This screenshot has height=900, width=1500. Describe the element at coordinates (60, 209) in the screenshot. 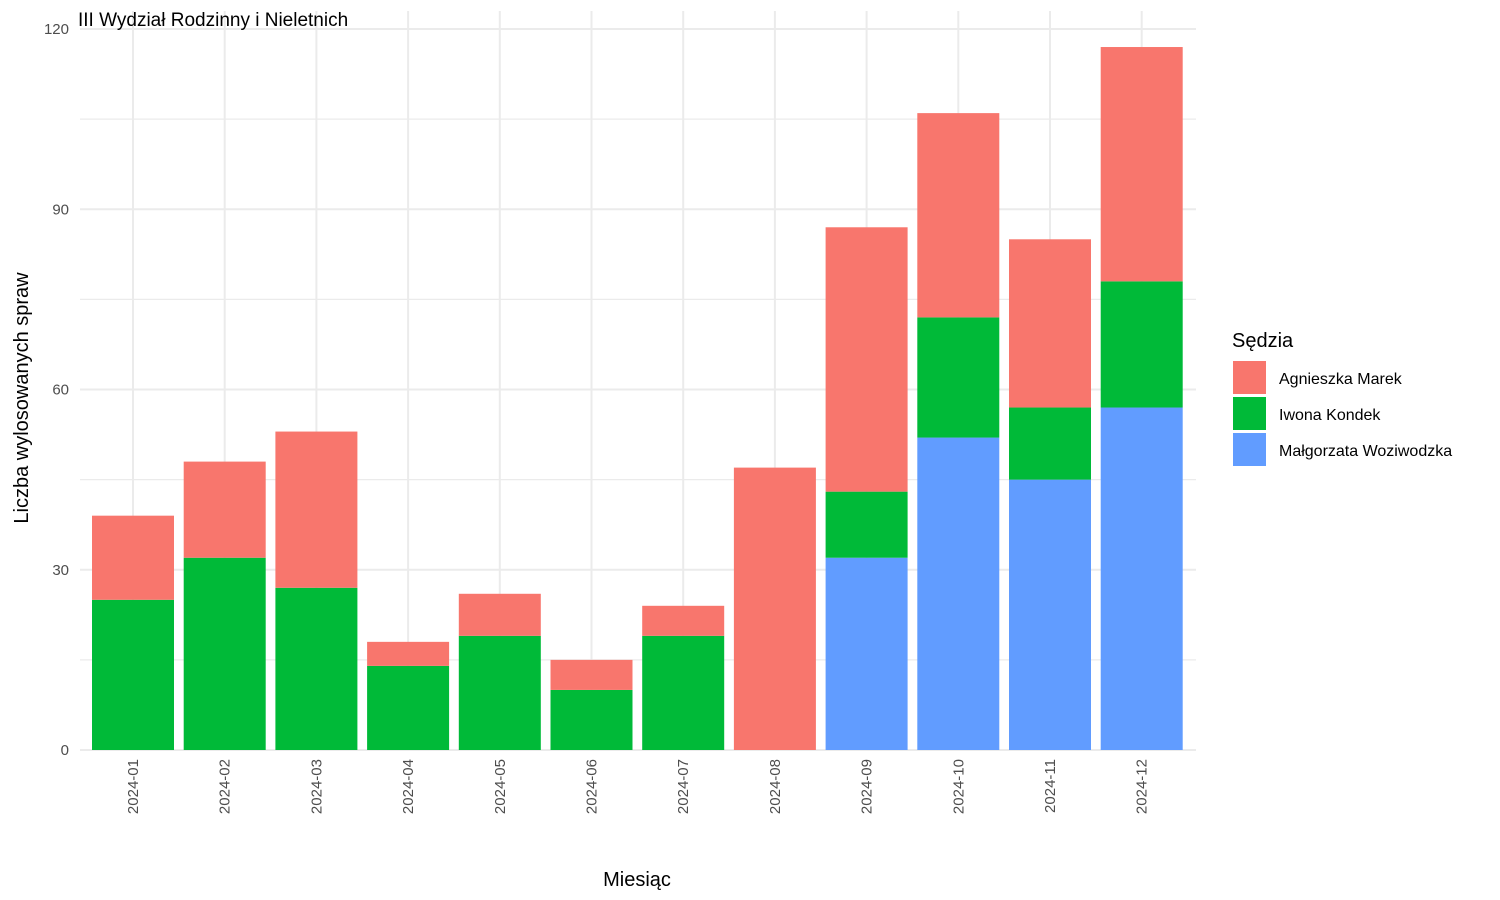

I see `y-tick-label: 90` at that location.